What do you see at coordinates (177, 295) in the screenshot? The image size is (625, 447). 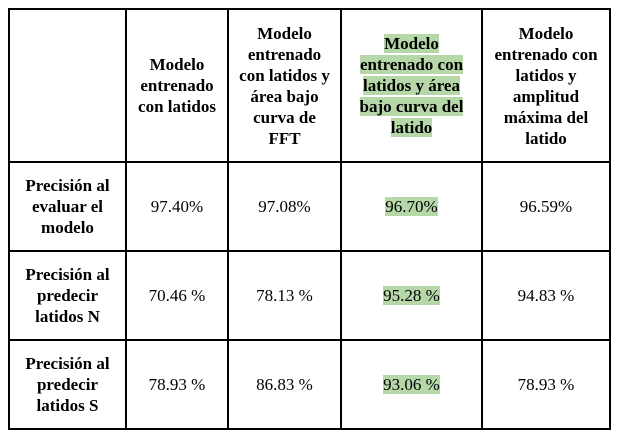 I see `table-cell: 70.46 %` at bounding box center [177, 295].